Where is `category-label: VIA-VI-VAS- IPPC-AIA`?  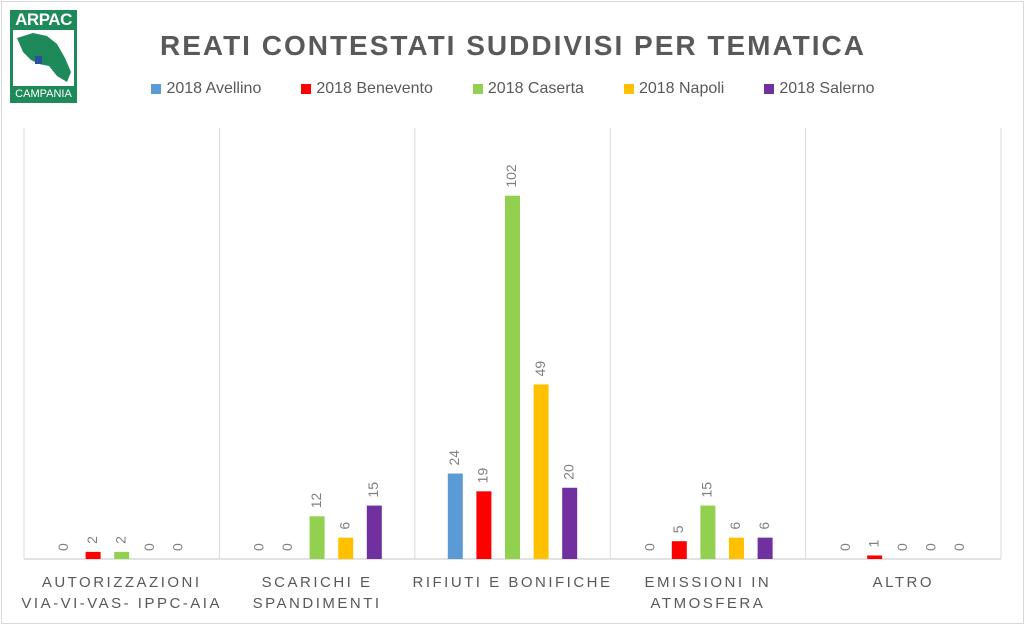
category-label: VIA-VI-VAS- IPPC-AIA is located at coordinates (121, 603).